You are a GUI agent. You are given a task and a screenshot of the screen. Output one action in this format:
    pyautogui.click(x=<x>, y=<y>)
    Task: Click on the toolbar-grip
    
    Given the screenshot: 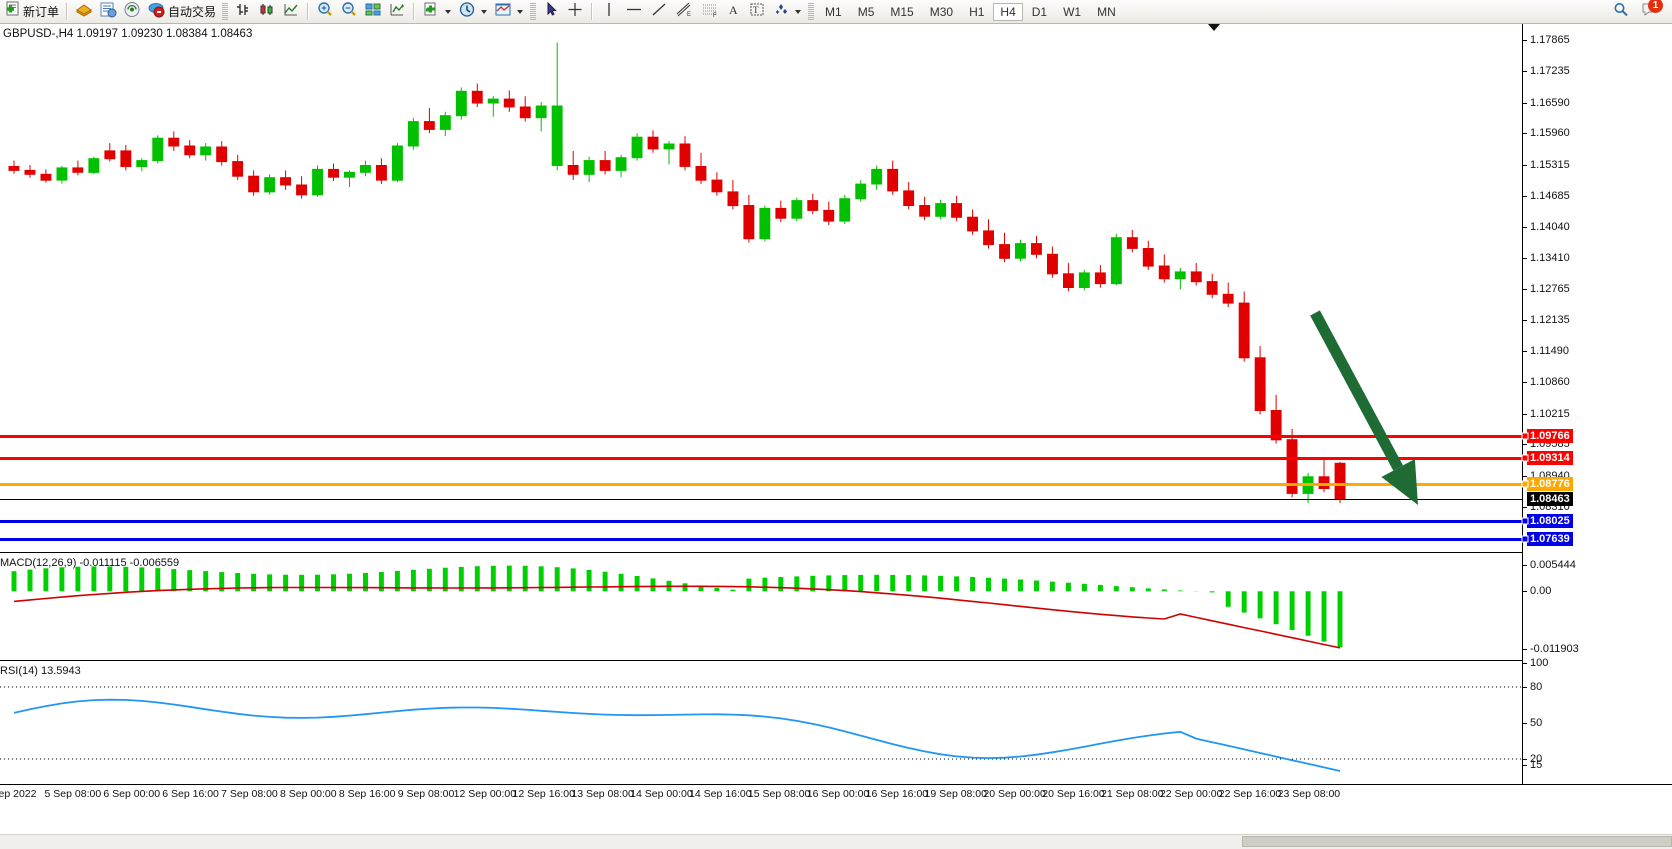 What is the action you would take?
    pyautogui.click(x=225, y=11)
    